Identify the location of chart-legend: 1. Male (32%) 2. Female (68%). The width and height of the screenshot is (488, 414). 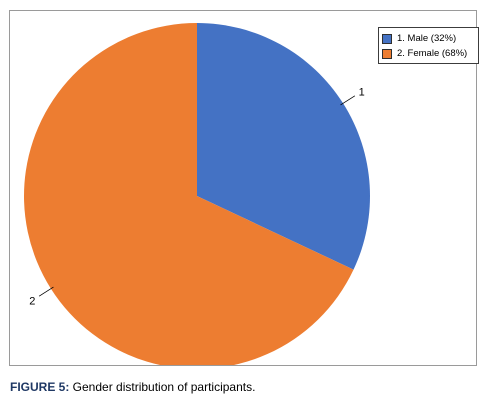
(428, 45).